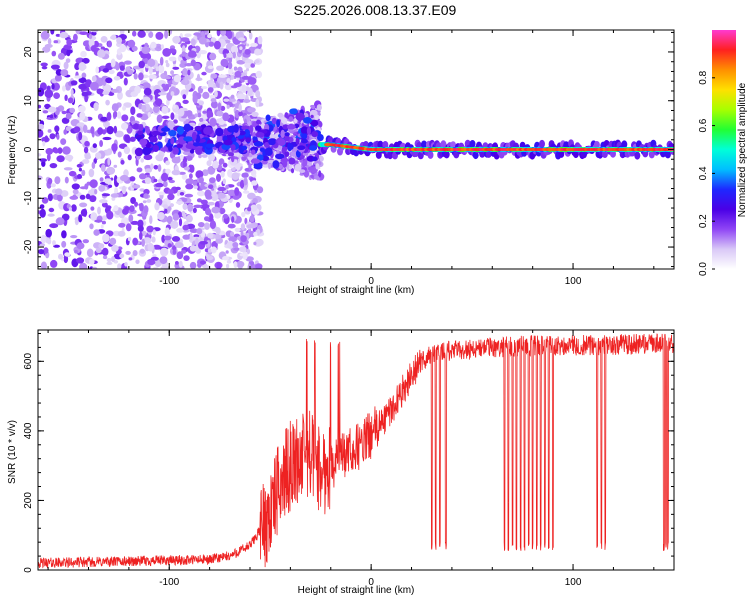 The height and width of the screenshot is (600, 750). I want to click on spectrogram-x-label: Height of straight line (km), so click(356, 290).